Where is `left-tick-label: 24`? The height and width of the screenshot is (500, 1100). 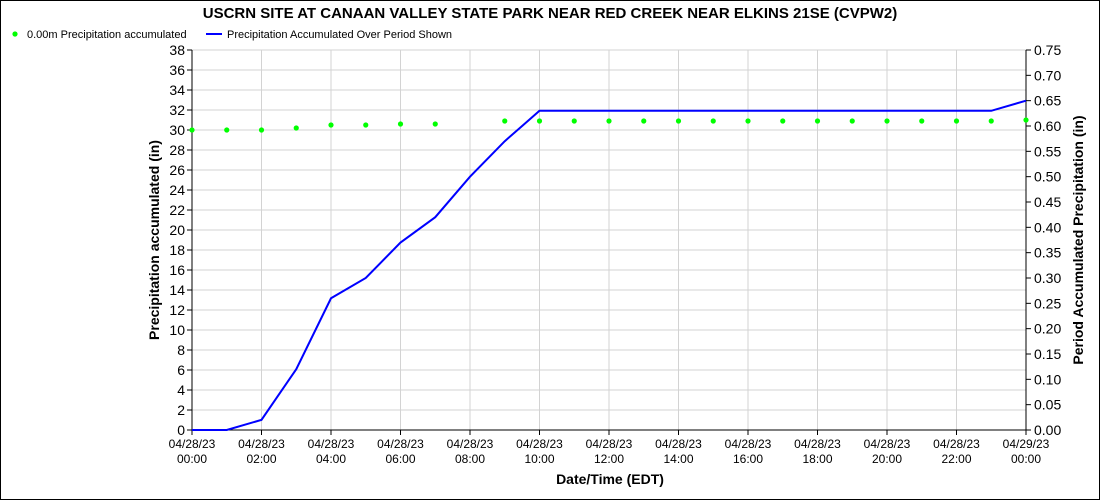 left-tick-label: 24 is located at coordinates (177, 190).